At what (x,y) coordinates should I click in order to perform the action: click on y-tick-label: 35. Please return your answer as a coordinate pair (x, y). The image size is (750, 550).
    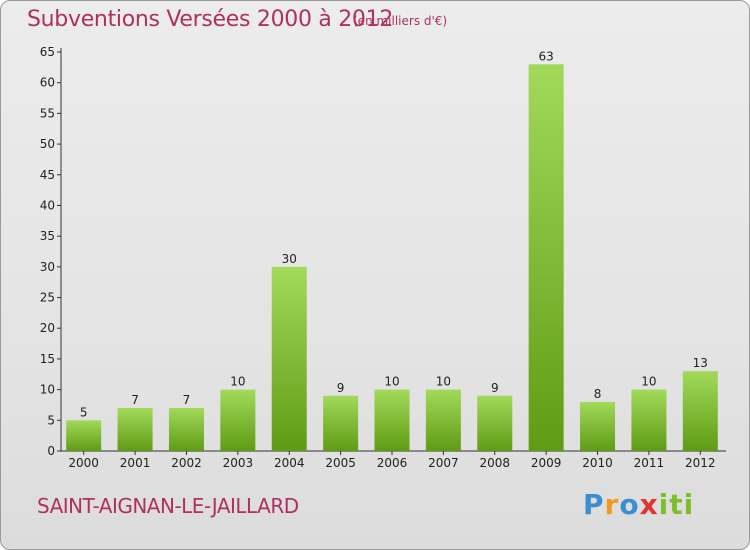
    Looking at the image, I should click on (47, 236).